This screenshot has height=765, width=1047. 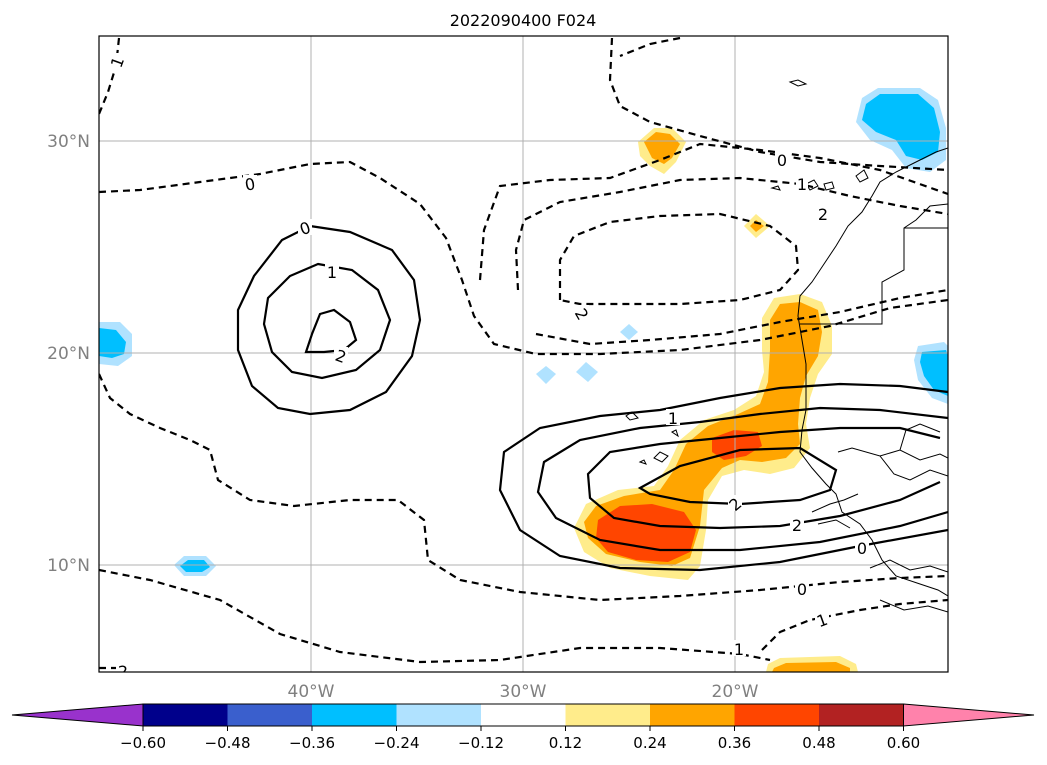 I want to click on colorbar-tick-label: 0.60, so click(x=903, y=743).